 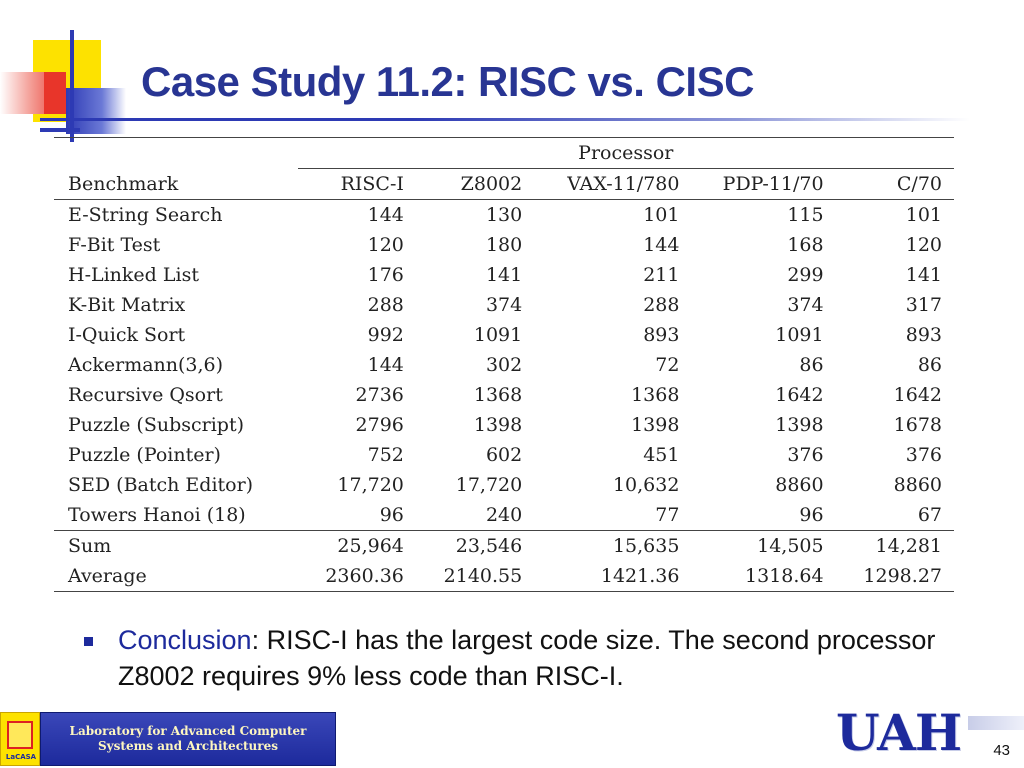 What do you see at coordinates (923, 305) in the screenshot?
I see `table-cell-value: 317` at bounding box center [923, 305].